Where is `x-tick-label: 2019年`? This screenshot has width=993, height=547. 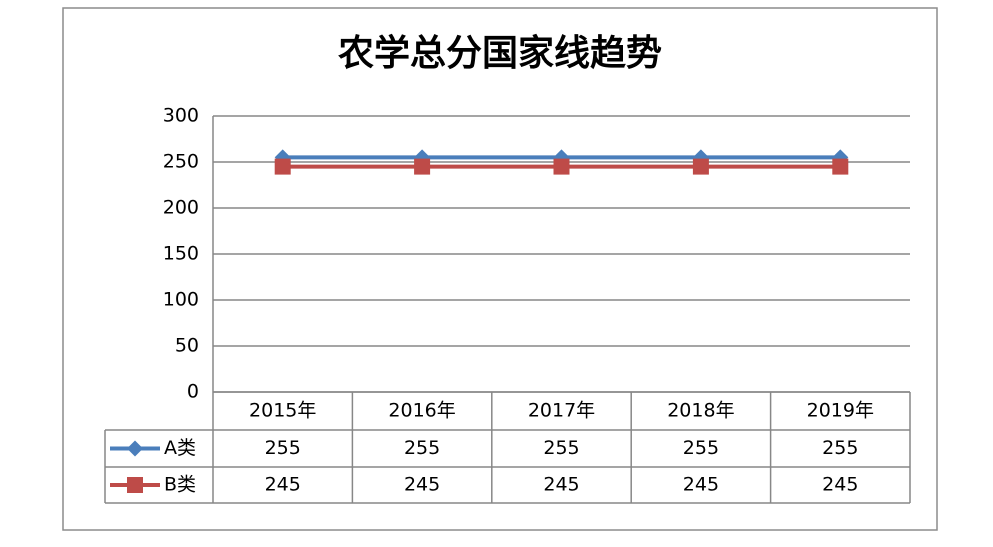
x-tick-label: 2019年 is located at coordinates (840, 411).